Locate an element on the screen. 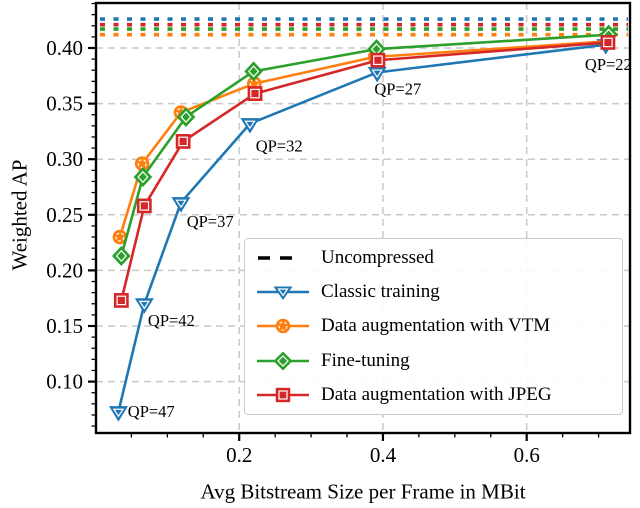  qp-annotation: QP=42 is located at coordinates (171, 320).